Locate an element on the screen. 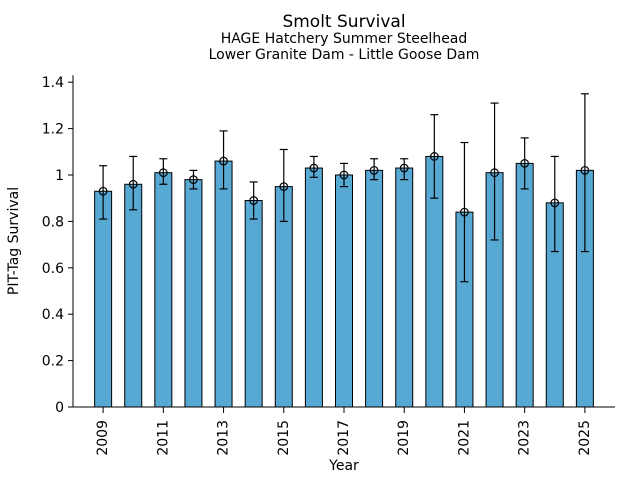 The width and height of the screenshot is (640, 480). x-tick-label-2011: 2011 is located at coordinates (163, 438).